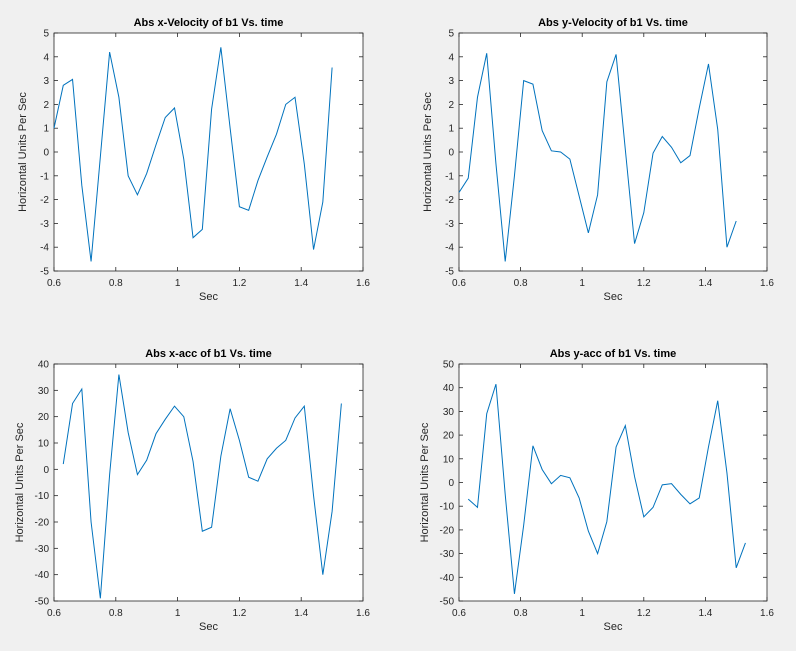  I want to click on chart-title: Abs x-acc of b1 Vs. time, so click(208, 354).